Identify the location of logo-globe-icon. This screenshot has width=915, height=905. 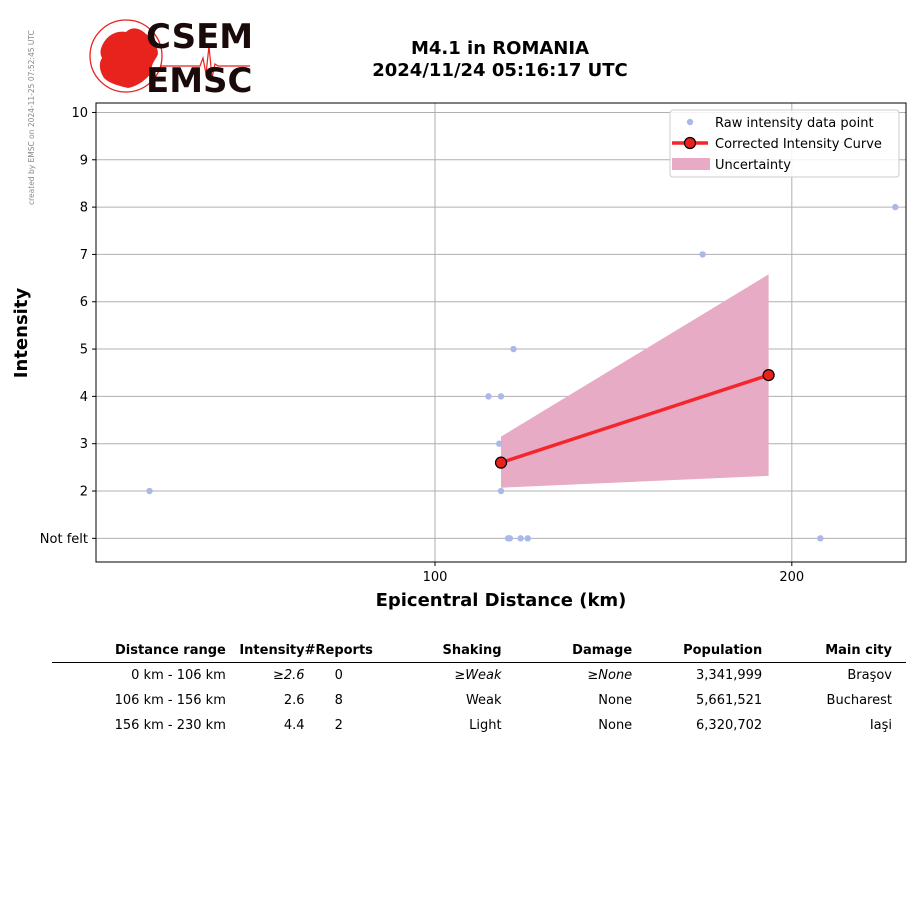
(126, 56).